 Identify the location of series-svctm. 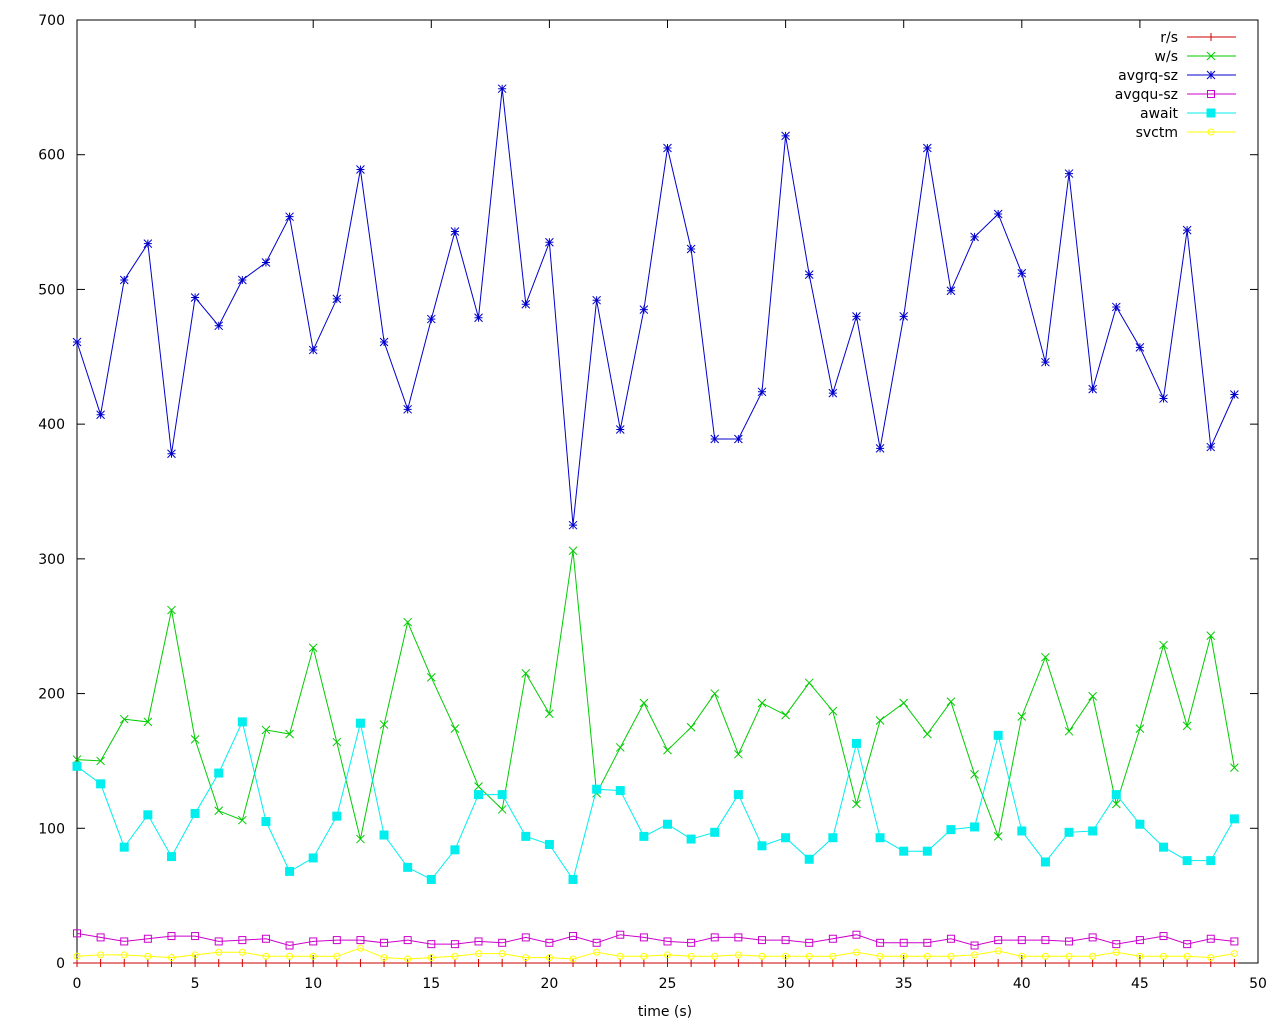
(655, 953).